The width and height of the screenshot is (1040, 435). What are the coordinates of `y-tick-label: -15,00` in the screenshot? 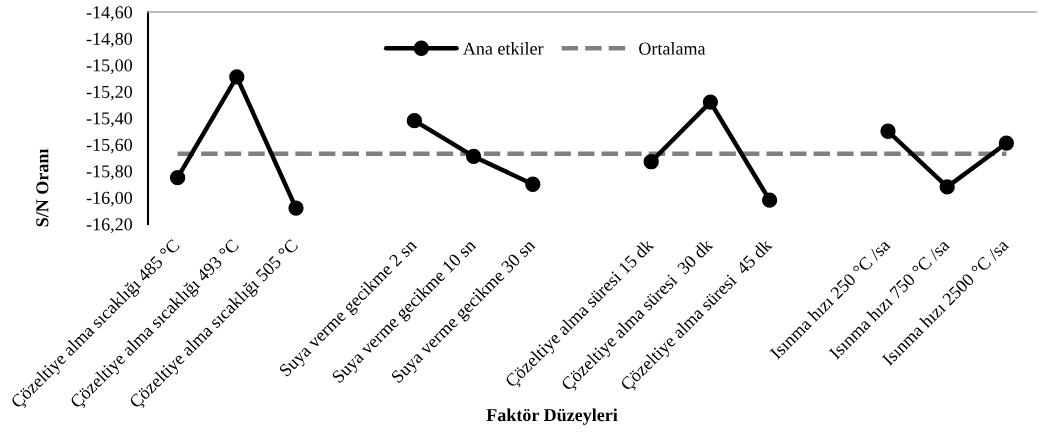 It's located at (109, 67).